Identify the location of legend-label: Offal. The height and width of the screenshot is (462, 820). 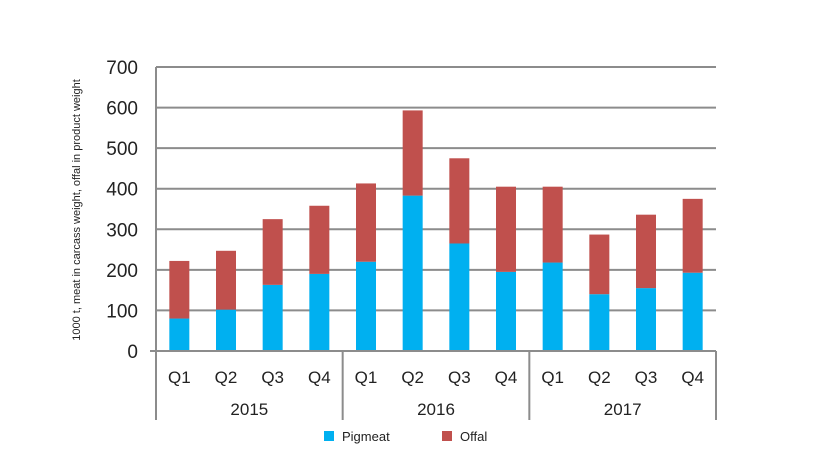
(473, 436).